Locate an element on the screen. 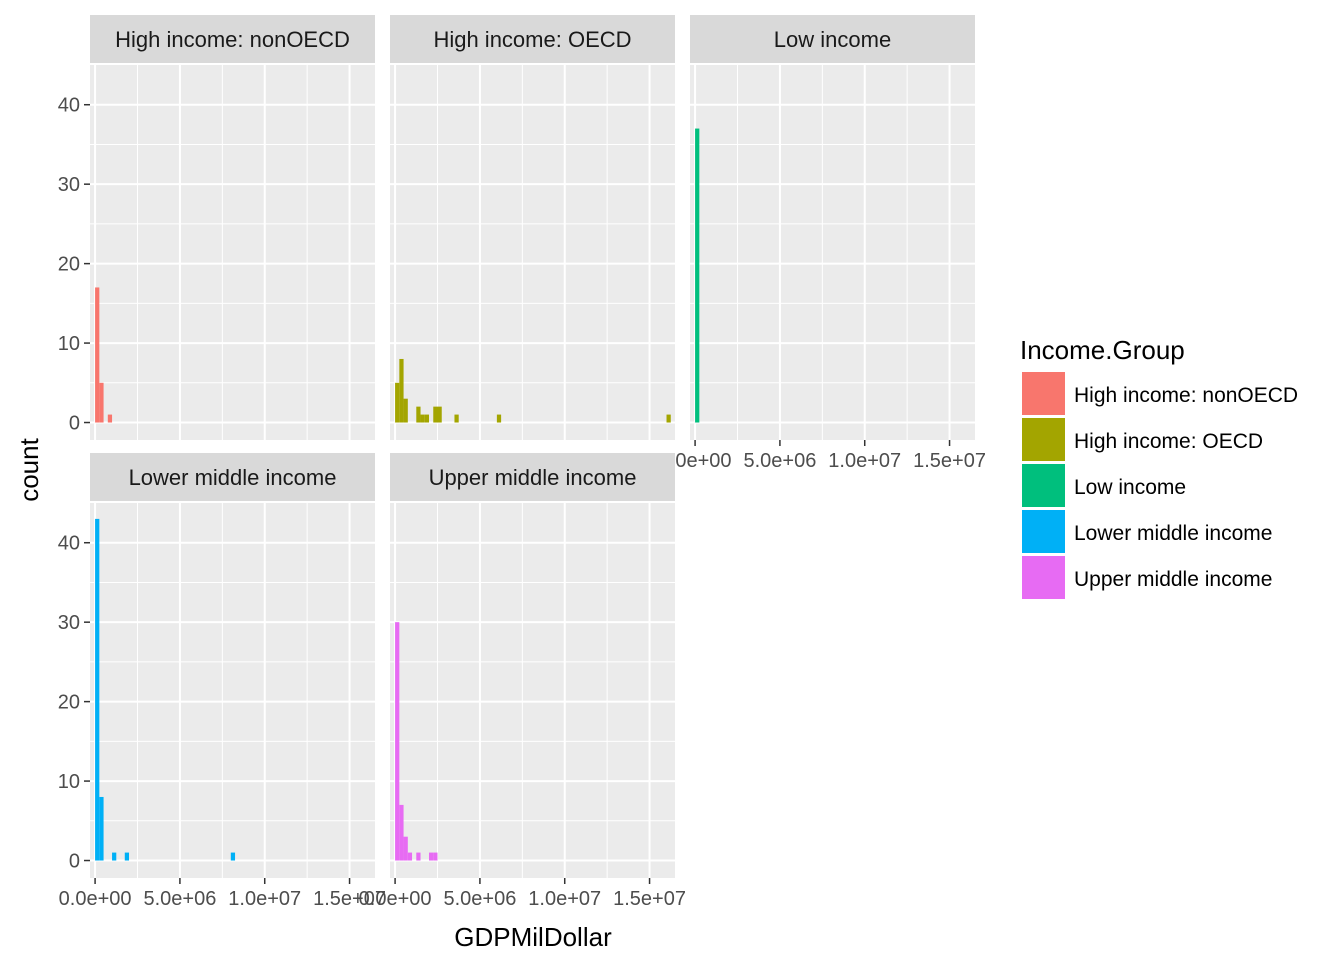 The image size is (1344, 960). facet-strip-label: Upper middle income is located at coordinates (533, 477).